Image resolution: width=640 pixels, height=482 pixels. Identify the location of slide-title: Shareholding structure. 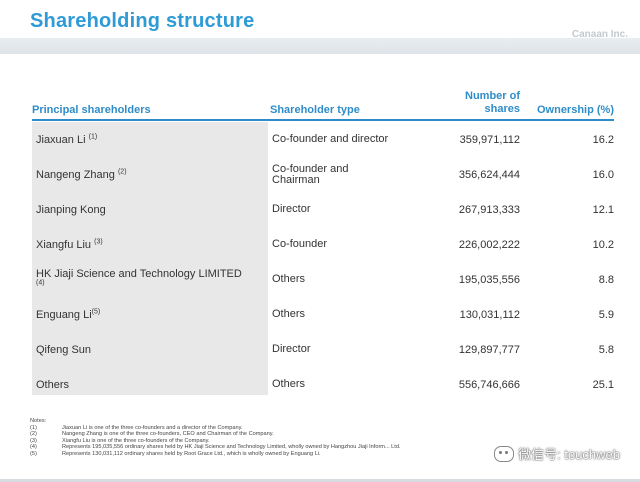
(142, 21).